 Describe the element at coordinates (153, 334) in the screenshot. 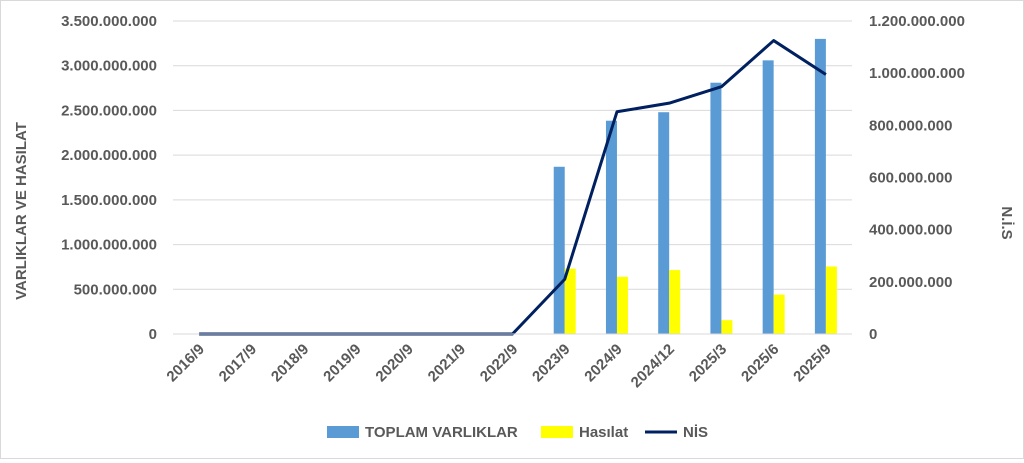

I see `y-tick-label: 0` at that location.